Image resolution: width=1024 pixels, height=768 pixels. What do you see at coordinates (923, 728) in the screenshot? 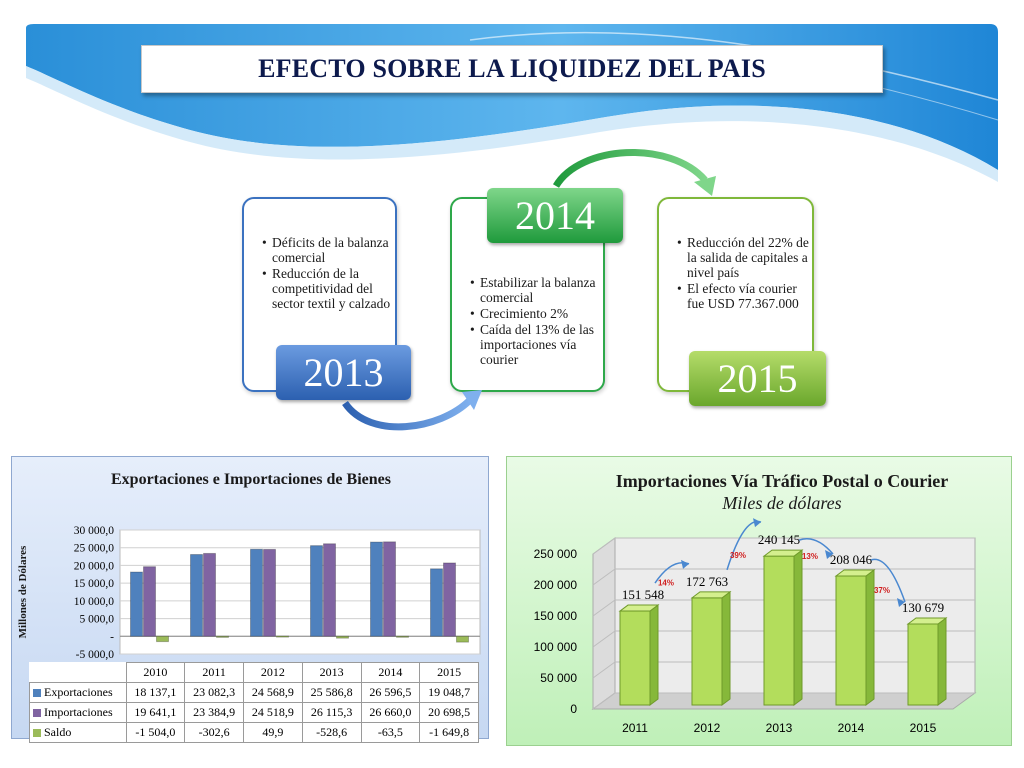
I see `x-tick-label: 2015` at bounding box center [923, 728].